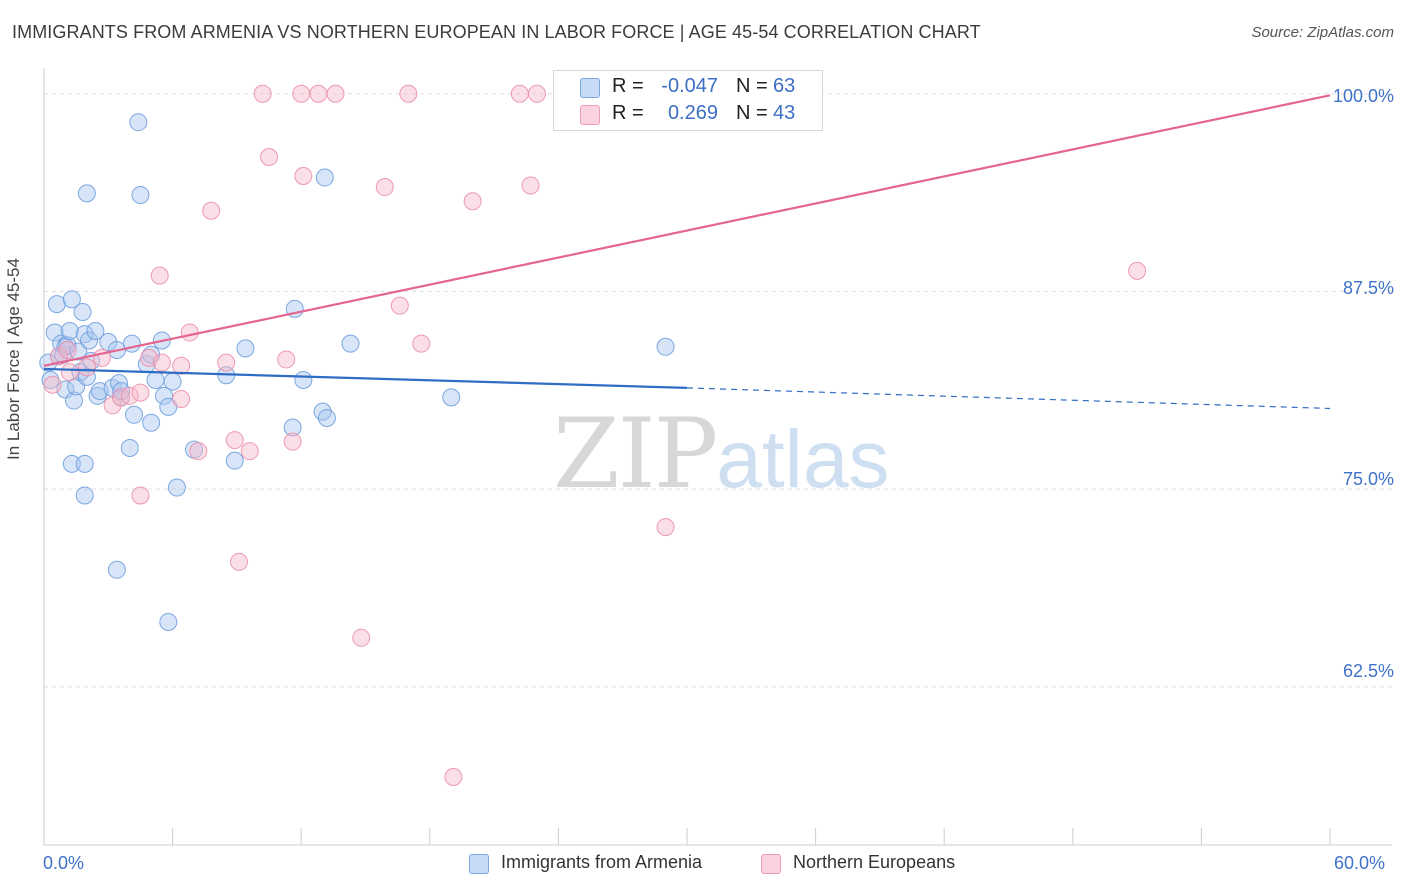  What do you see at coordinates (1368, 671) in the screenshot?
I see `y-tick-label: 62.5%` at bounding box center [1368, 671].